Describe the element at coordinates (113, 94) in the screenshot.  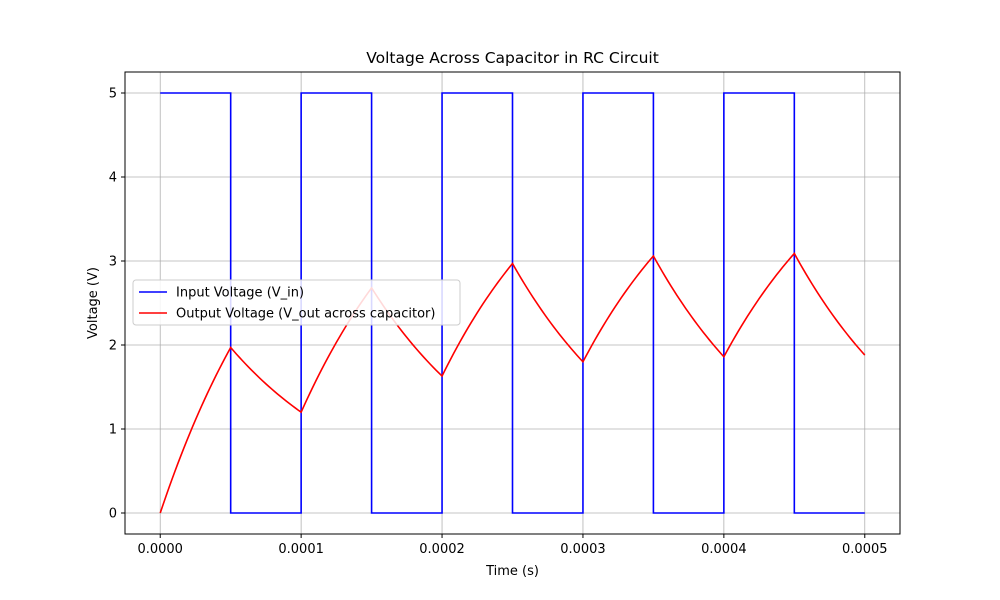
I see `y-tick-label: 5` at that location.